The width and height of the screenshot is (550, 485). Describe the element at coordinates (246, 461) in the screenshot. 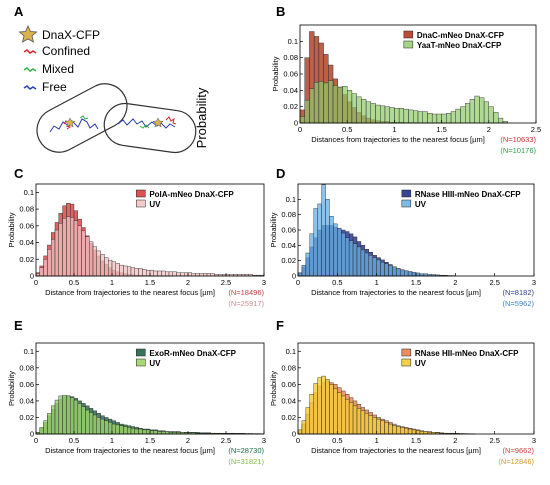

I see `chart-e-count: (N=31821)` at that location.